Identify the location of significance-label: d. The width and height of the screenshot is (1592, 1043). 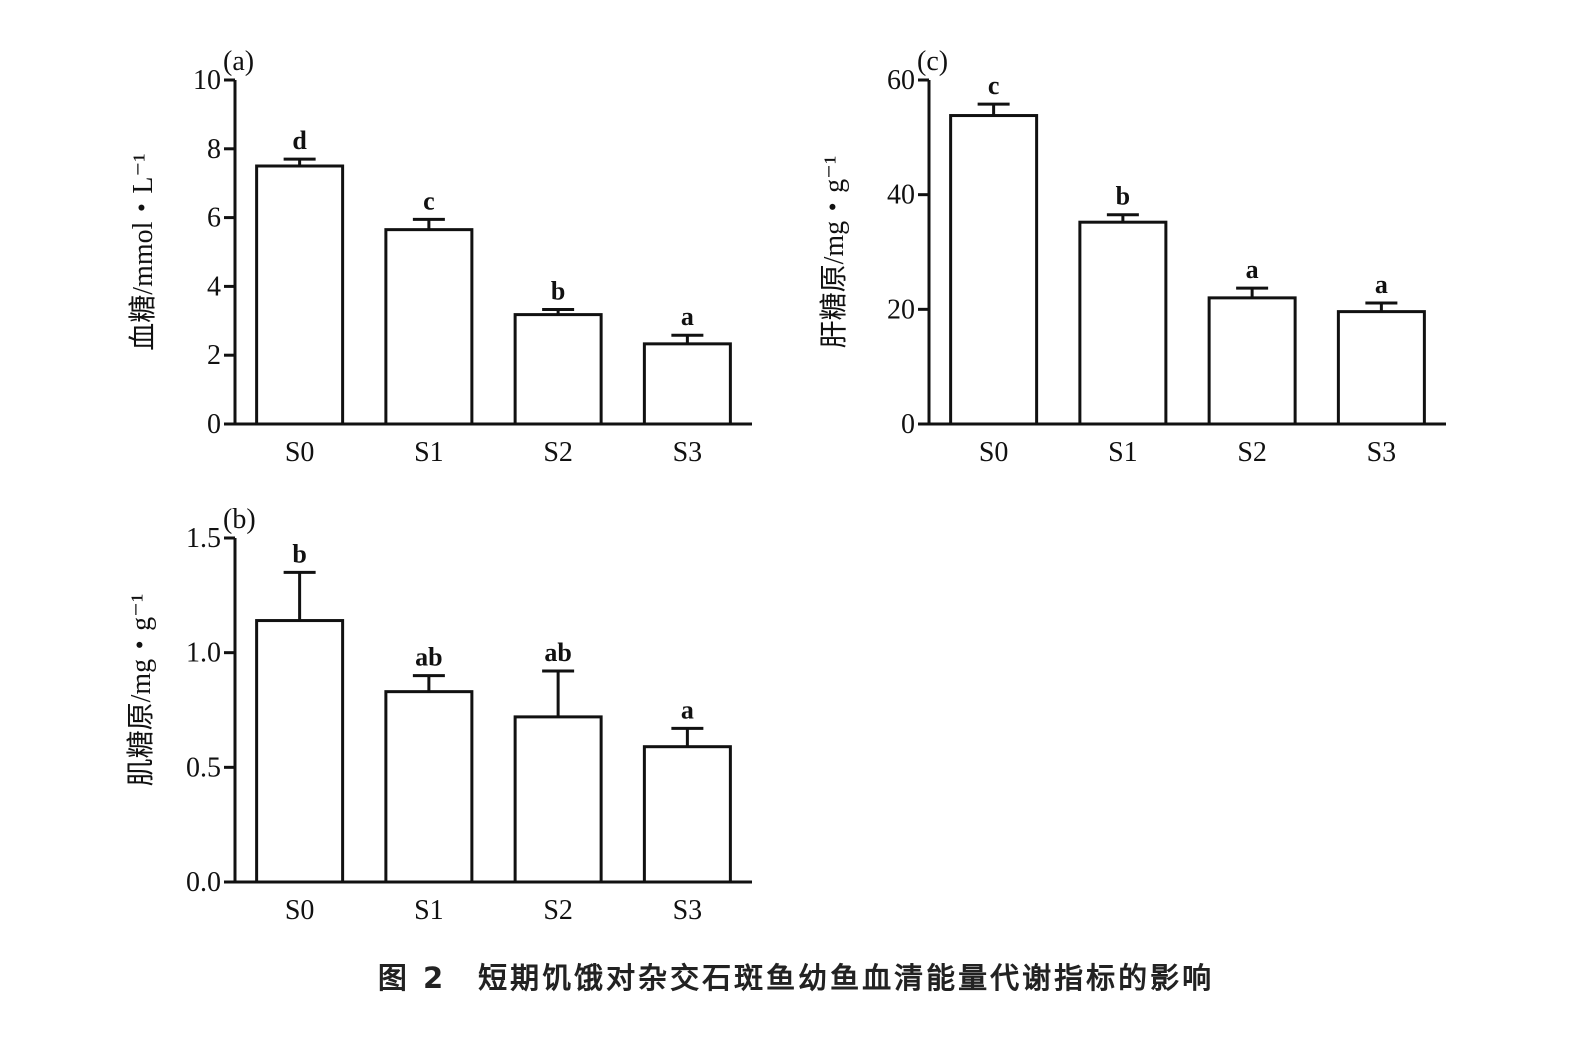
(299, 140).